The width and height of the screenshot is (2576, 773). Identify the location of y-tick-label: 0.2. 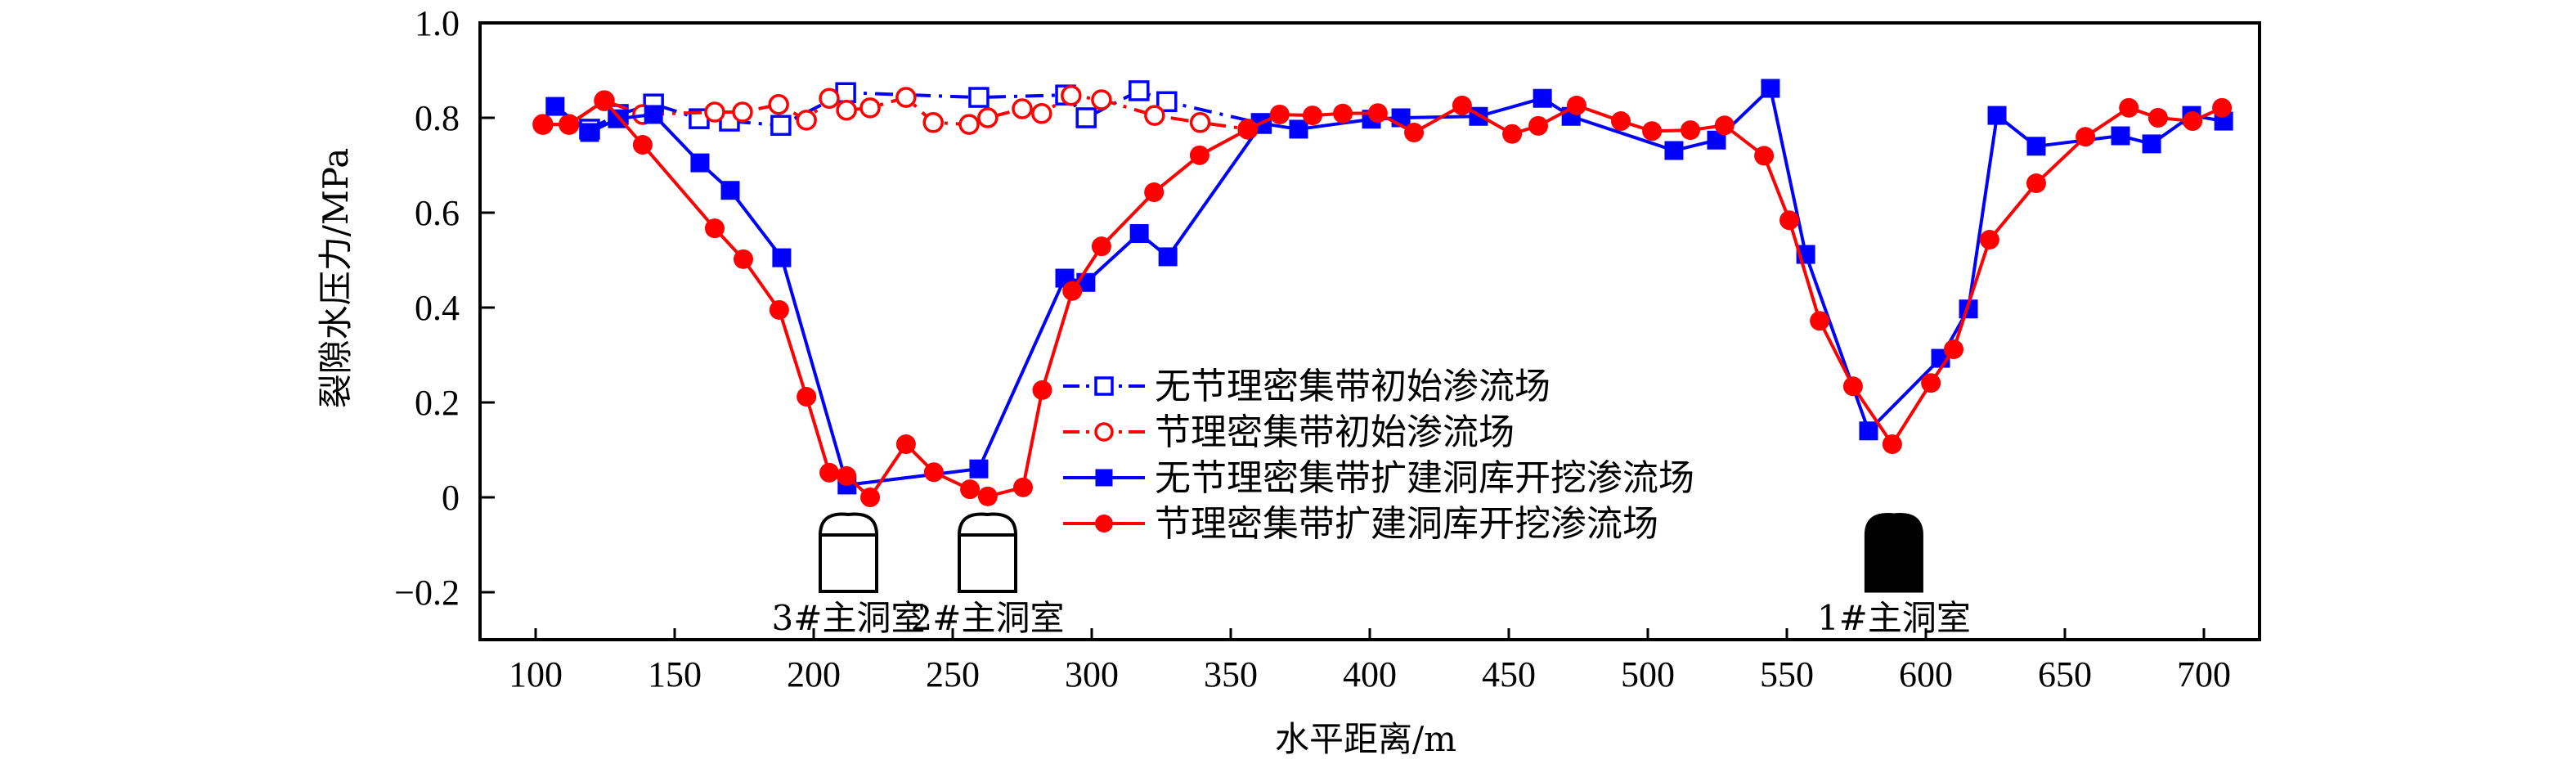
(437, 403).